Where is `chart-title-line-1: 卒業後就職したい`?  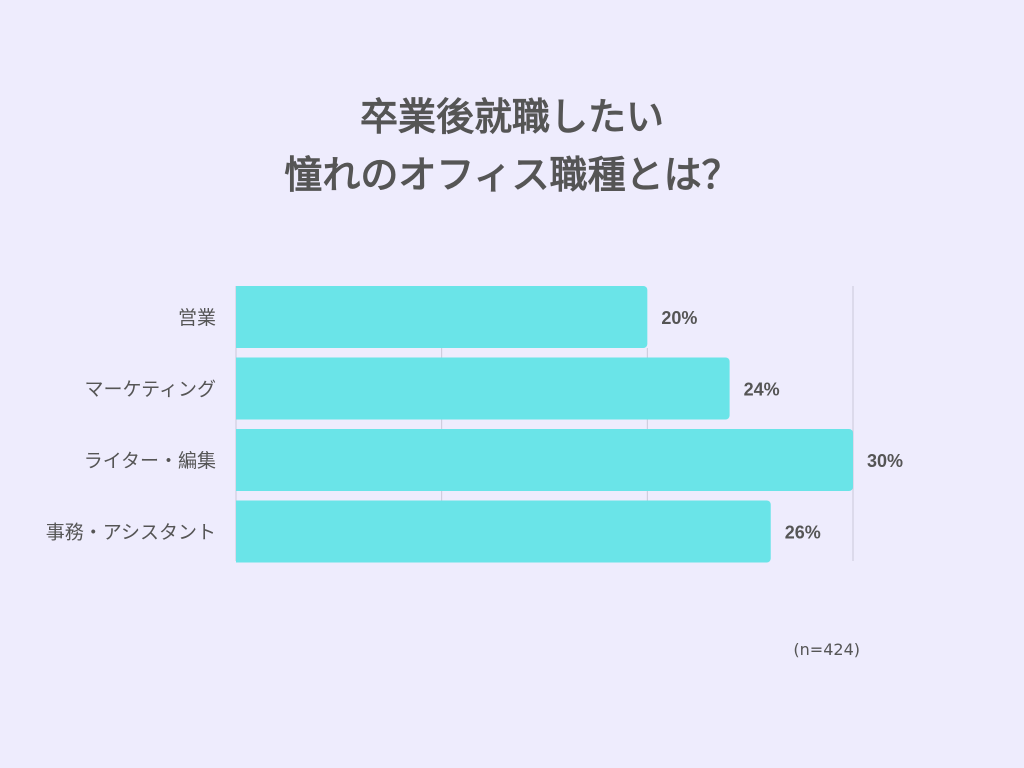
chart-title-line-1: 卒業後就職したい is located at coordinates (511, 117).